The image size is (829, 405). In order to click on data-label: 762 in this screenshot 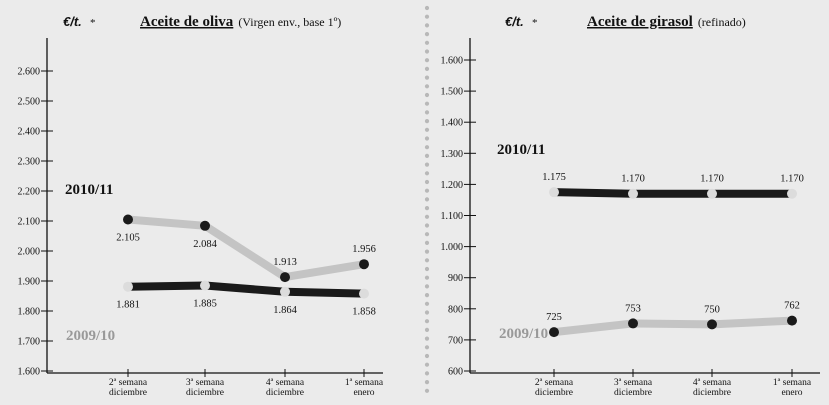, I will do `click(792, 306)`.